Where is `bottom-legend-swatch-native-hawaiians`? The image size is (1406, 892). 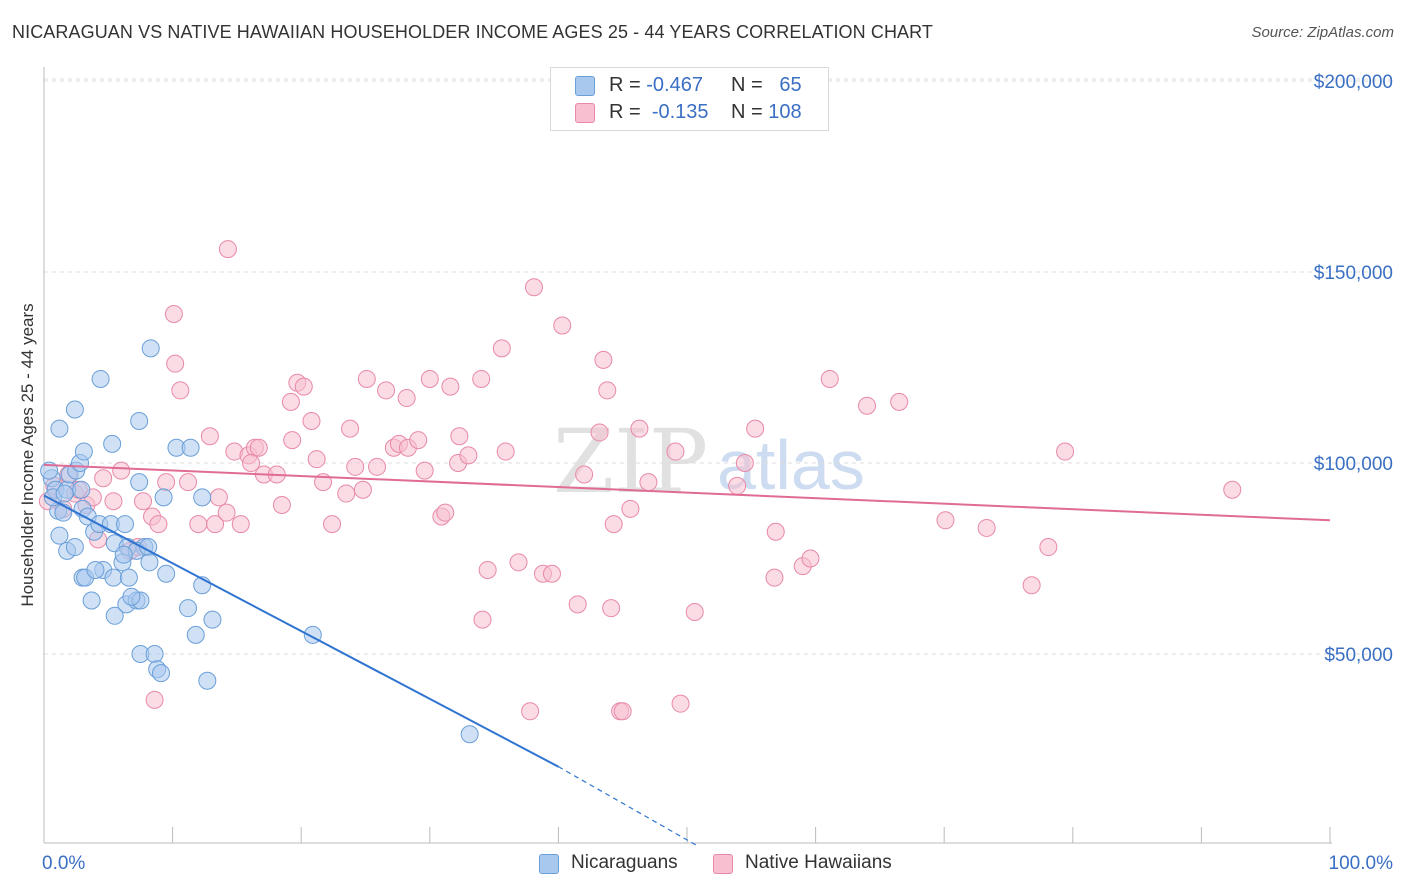
bottom-legend-swatch-native-hawaiians is located at coordinates (723, 864).